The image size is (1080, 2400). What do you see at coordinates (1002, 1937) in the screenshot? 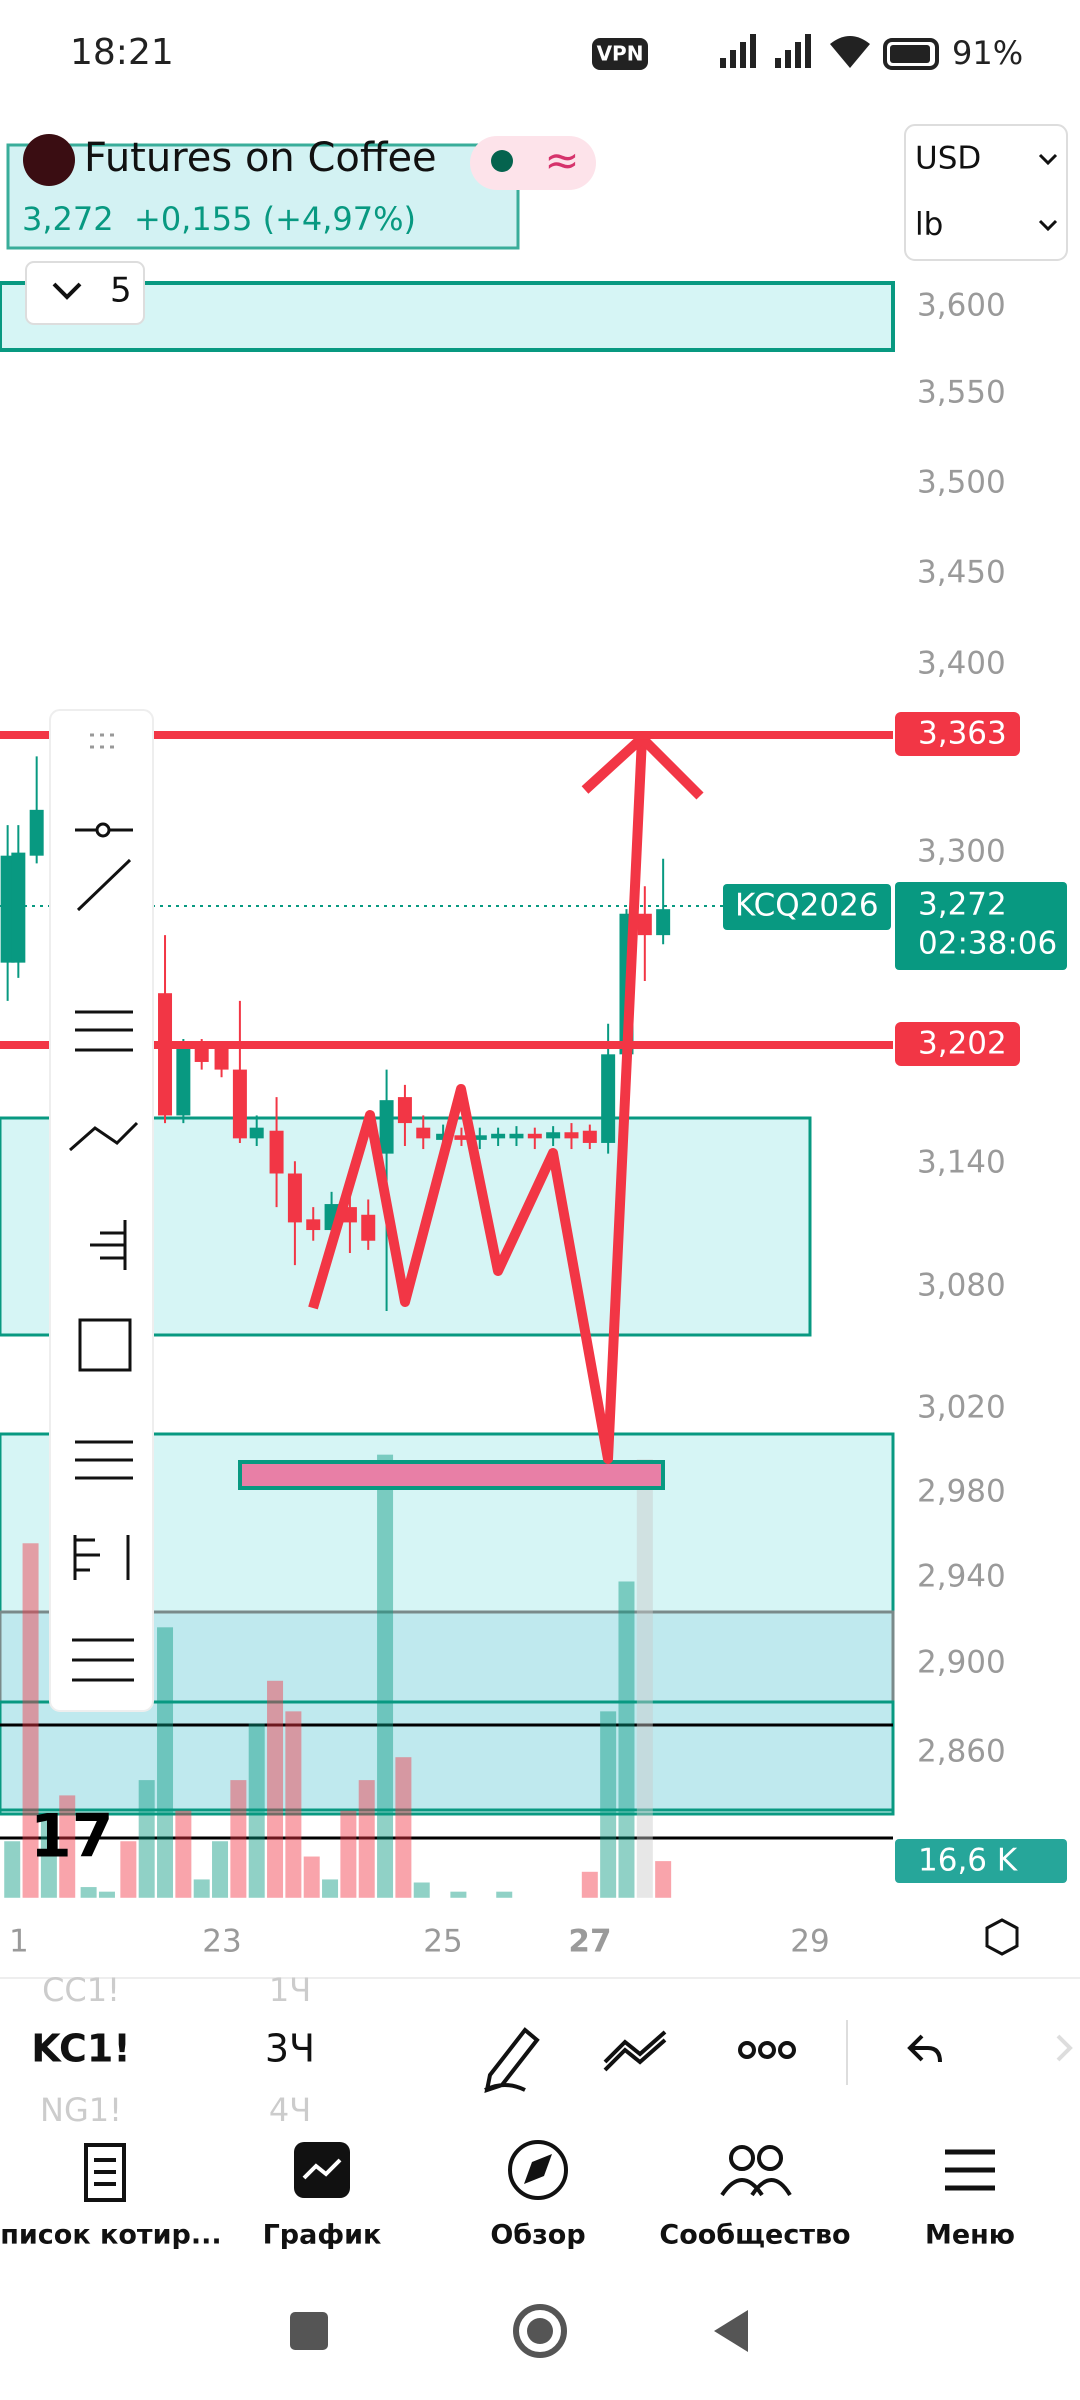
I see `settings-icon` at bounding box center [1002, 1937].